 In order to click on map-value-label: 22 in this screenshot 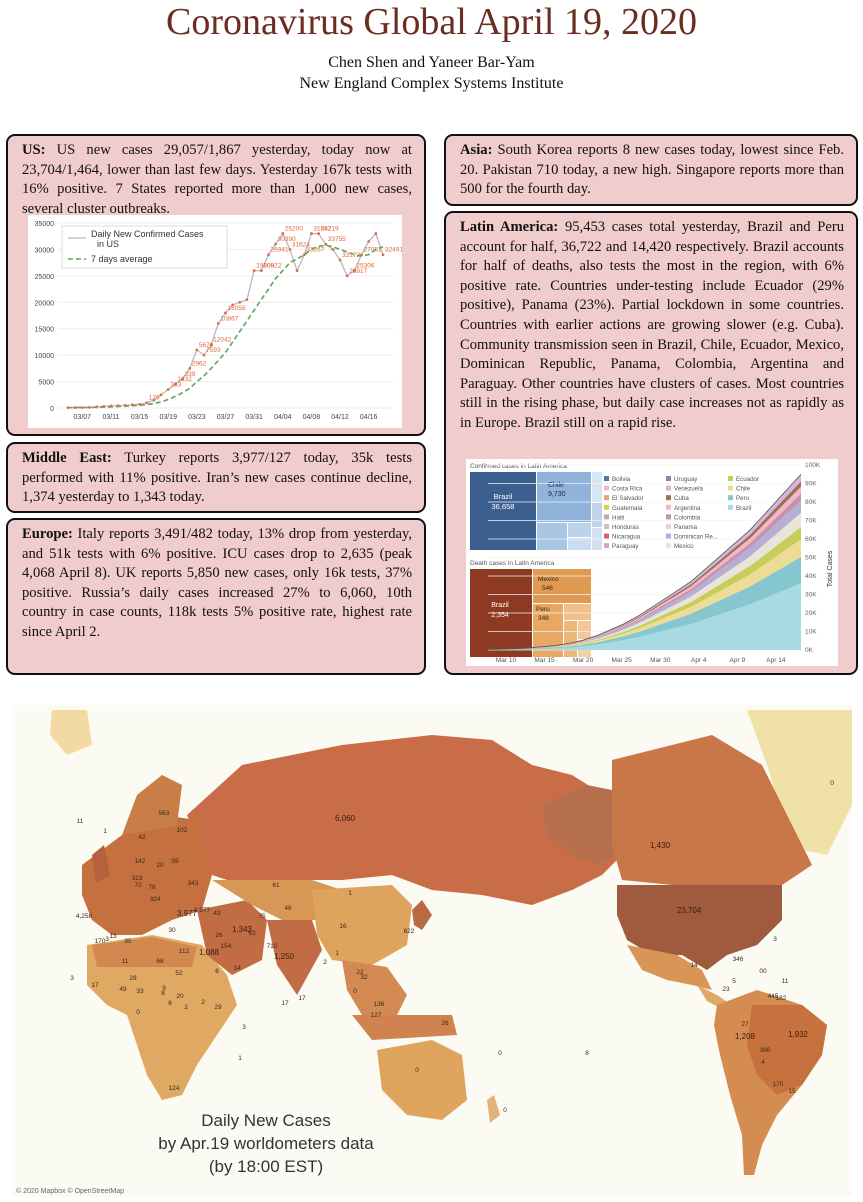, I will do `click(360, 972)`.